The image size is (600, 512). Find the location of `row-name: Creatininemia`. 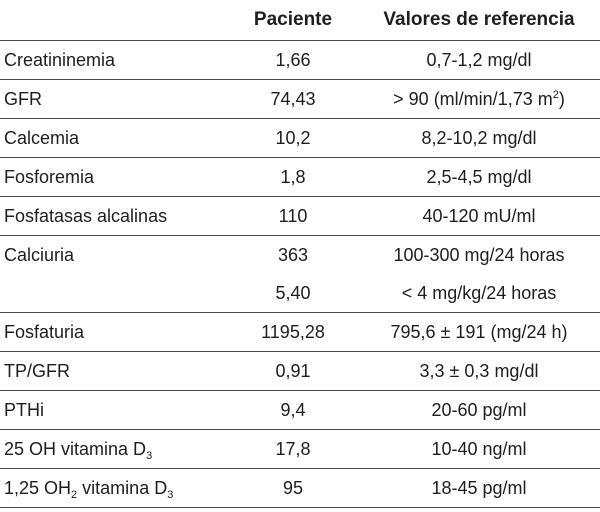

row-name: Creatininemia is located at coordinates (114, 60).